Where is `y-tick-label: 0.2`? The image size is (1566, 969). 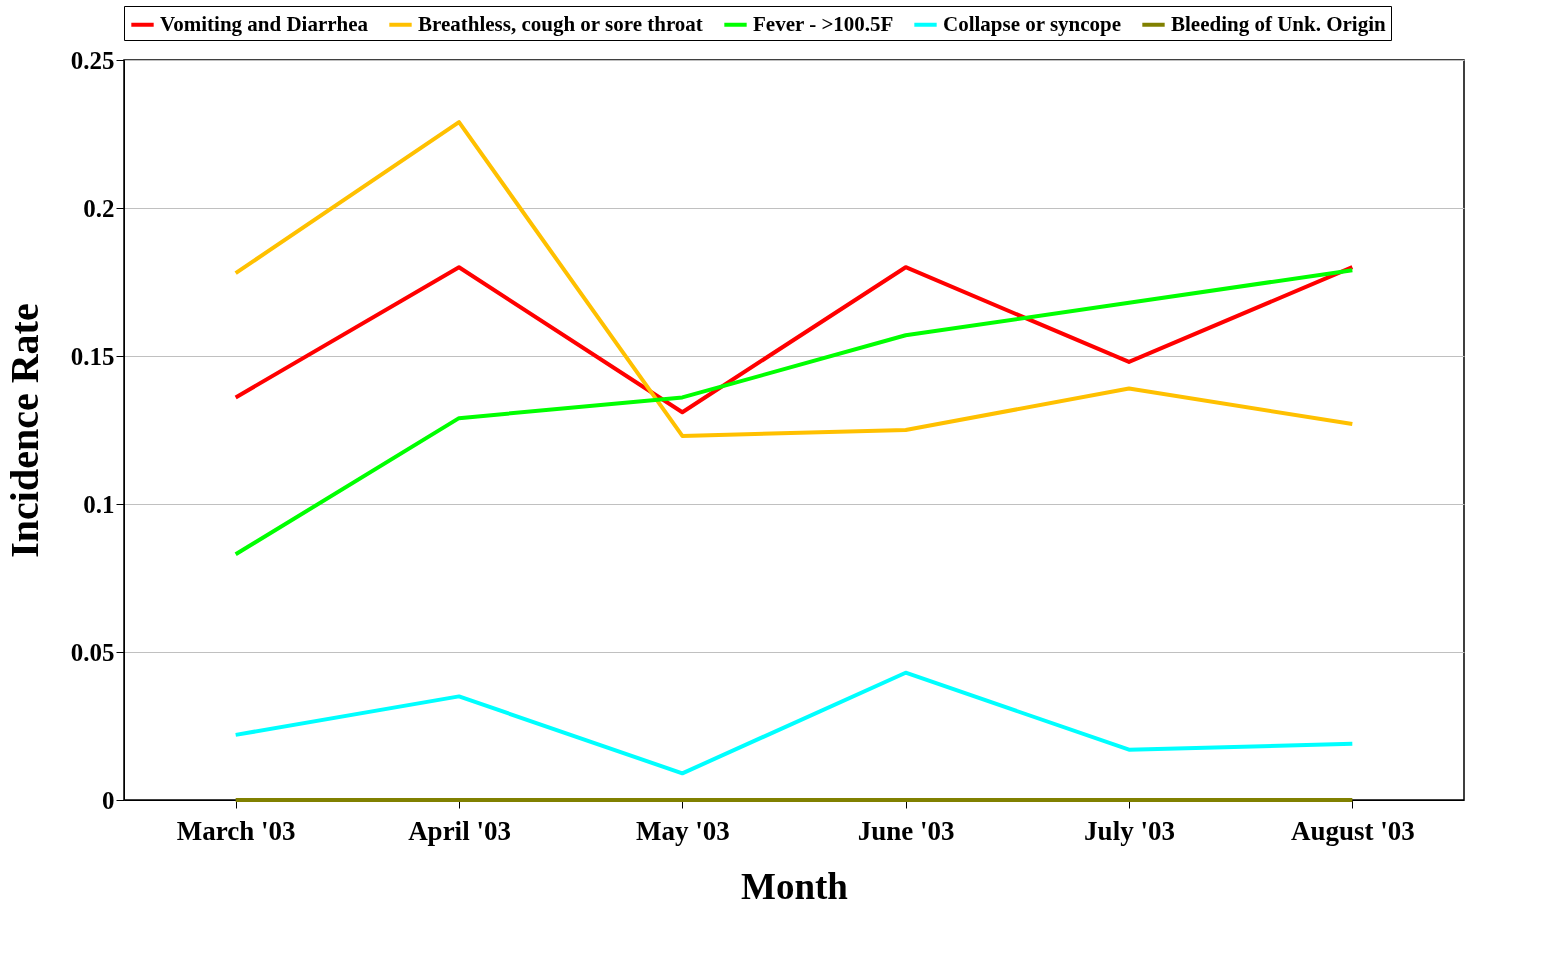 y-tick-label: 0.2 is located at coordinates (99, 208).